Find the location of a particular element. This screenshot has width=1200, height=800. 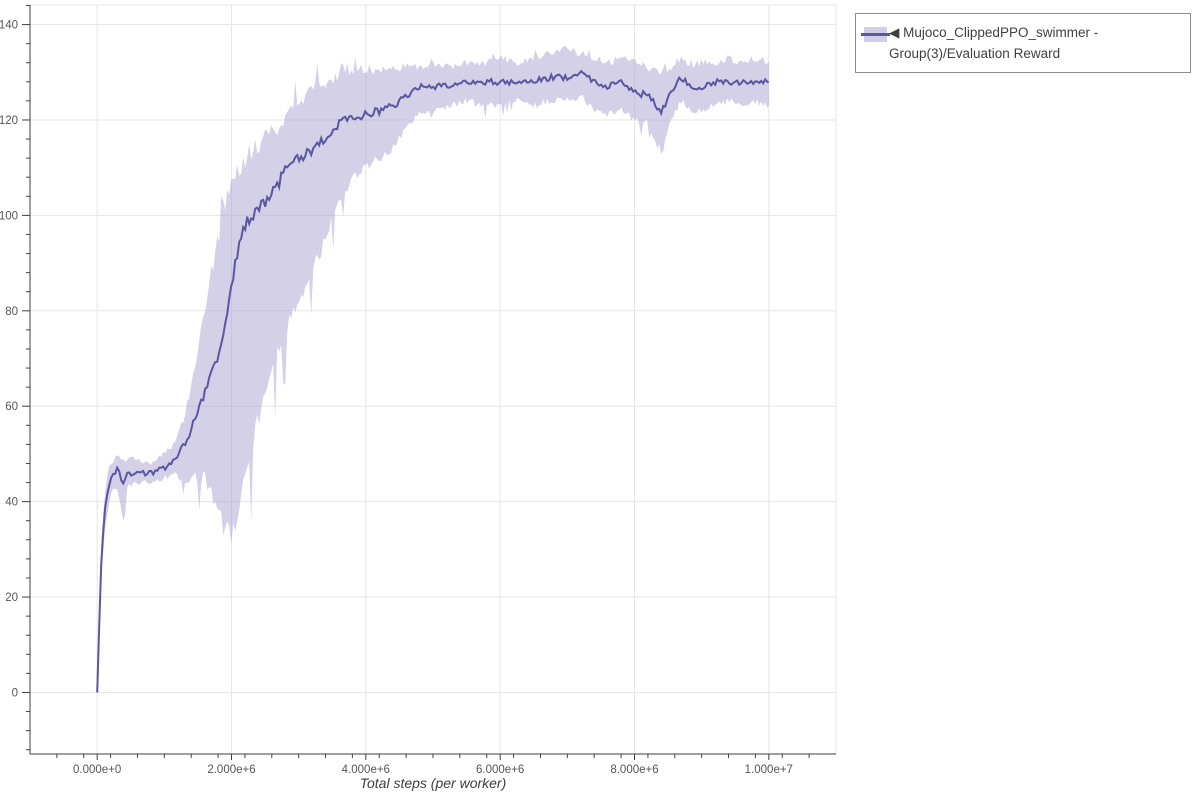

svg-text: 0 is located at coordinates (15, 693).